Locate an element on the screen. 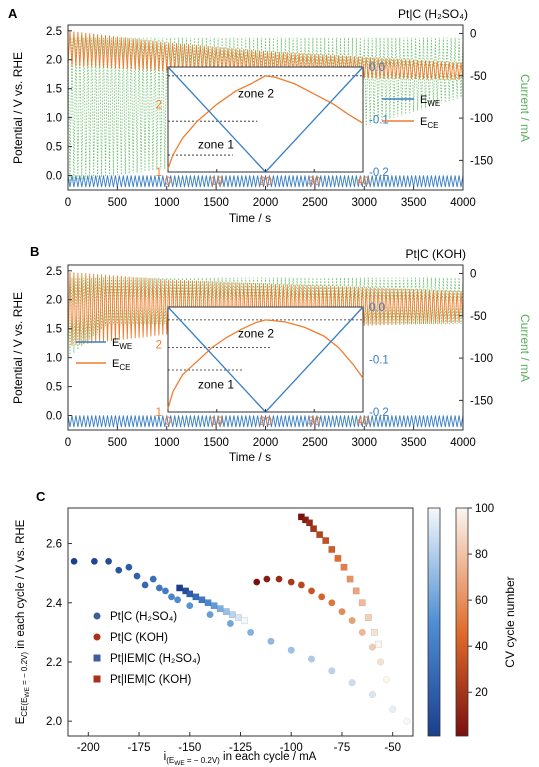 The width and height of the screenshot is (539, 767). panel-a-label: A is located at coordinates (13, 13).